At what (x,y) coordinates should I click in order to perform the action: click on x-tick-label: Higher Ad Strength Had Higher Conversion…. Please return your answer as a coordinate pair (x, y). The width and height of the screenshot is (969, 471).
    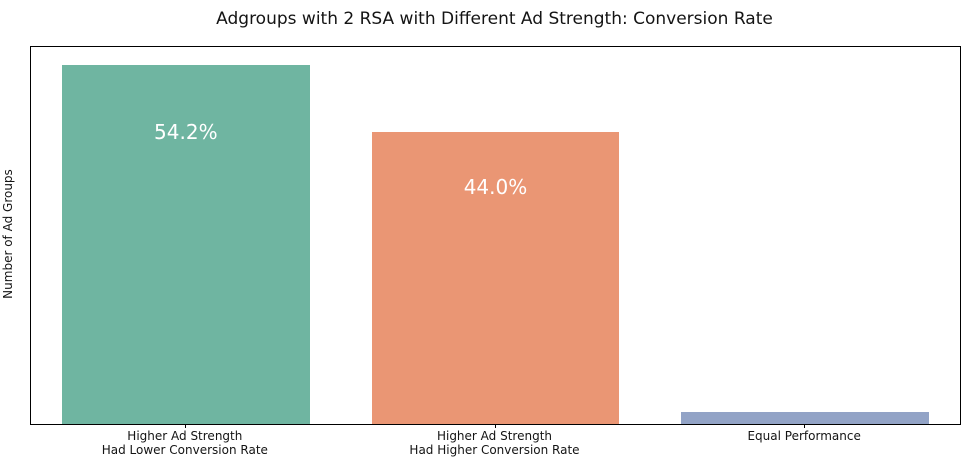
    Looking at the image, I should click on (494, 443).